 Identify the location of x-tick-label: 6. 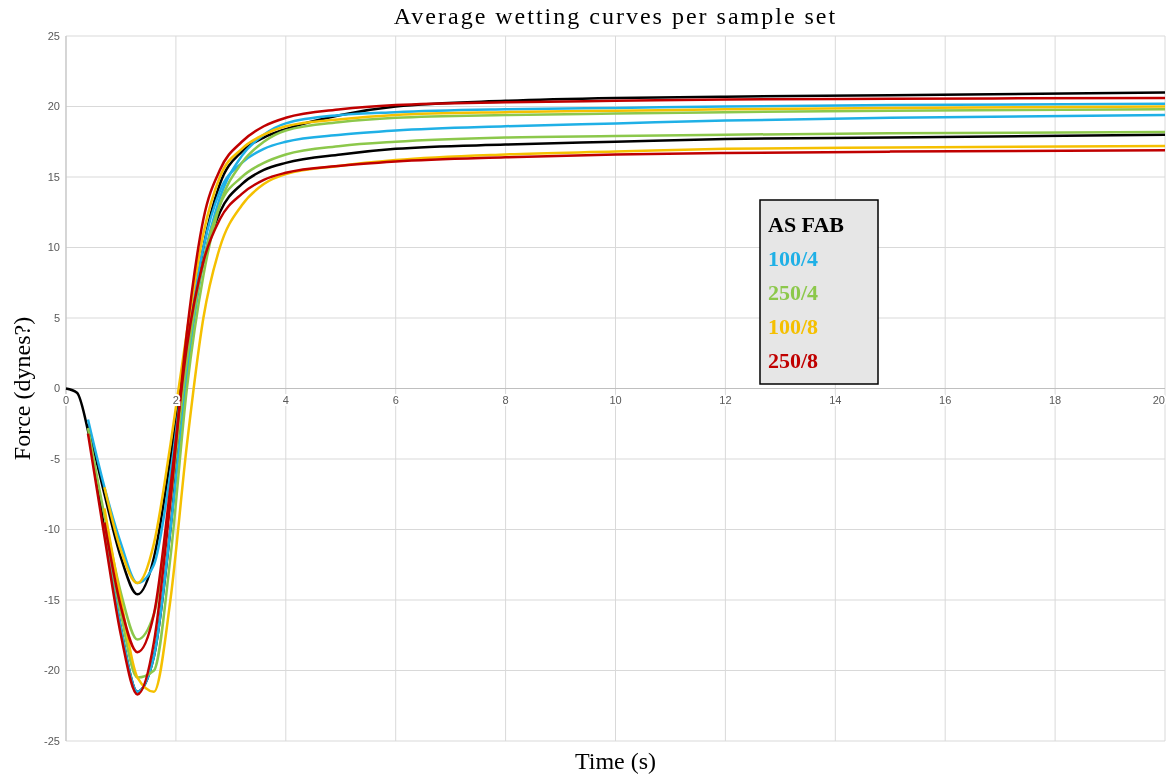
(395, 399).